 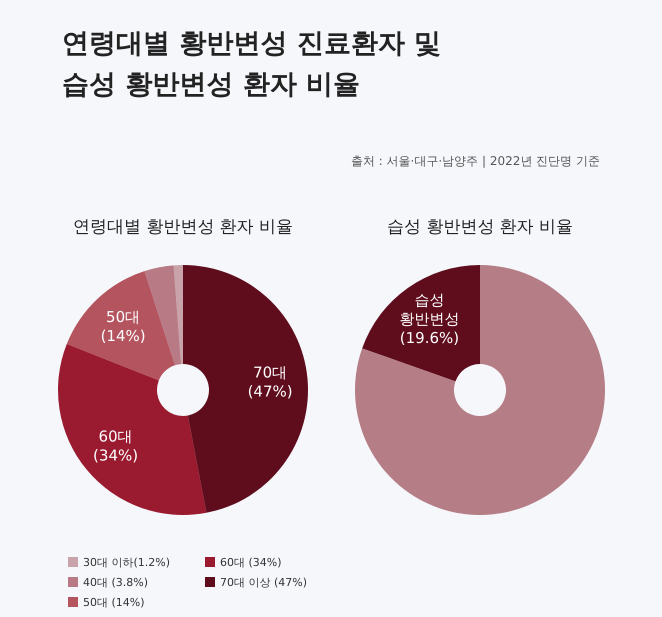 I want to click on chart-title: 습성 황반변성 환자 비율, so click(x=480, y=227).